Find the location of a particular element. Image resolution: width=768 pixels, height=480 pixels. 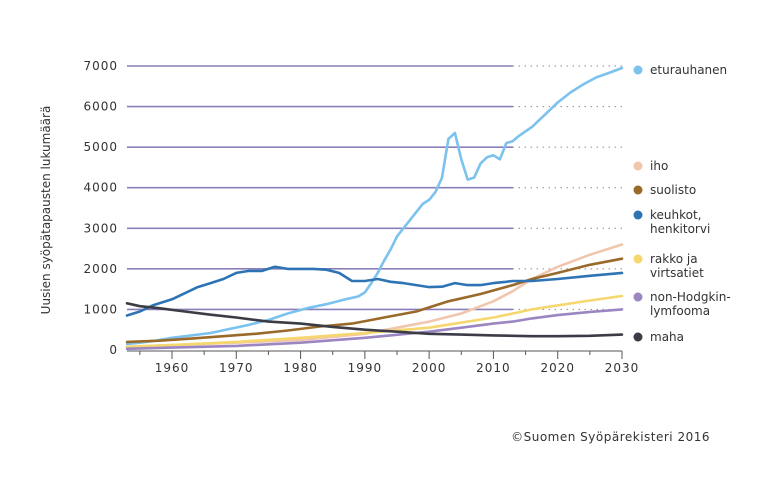

legend-label: iho is located at coordinates (659, 166).